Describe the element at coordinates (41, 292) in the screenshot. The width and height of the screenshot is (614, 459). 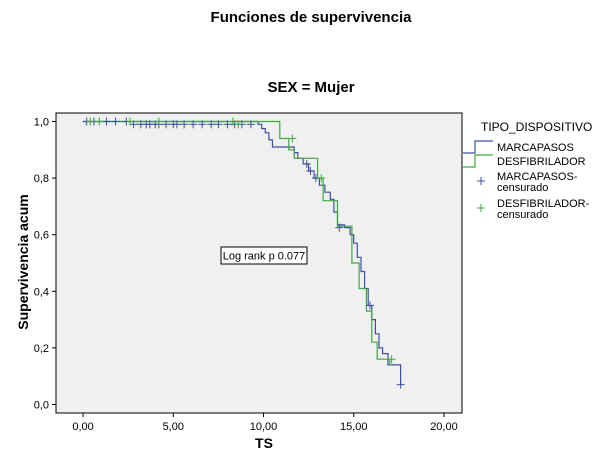
I see `y-tick-label: 0,4` at that location.